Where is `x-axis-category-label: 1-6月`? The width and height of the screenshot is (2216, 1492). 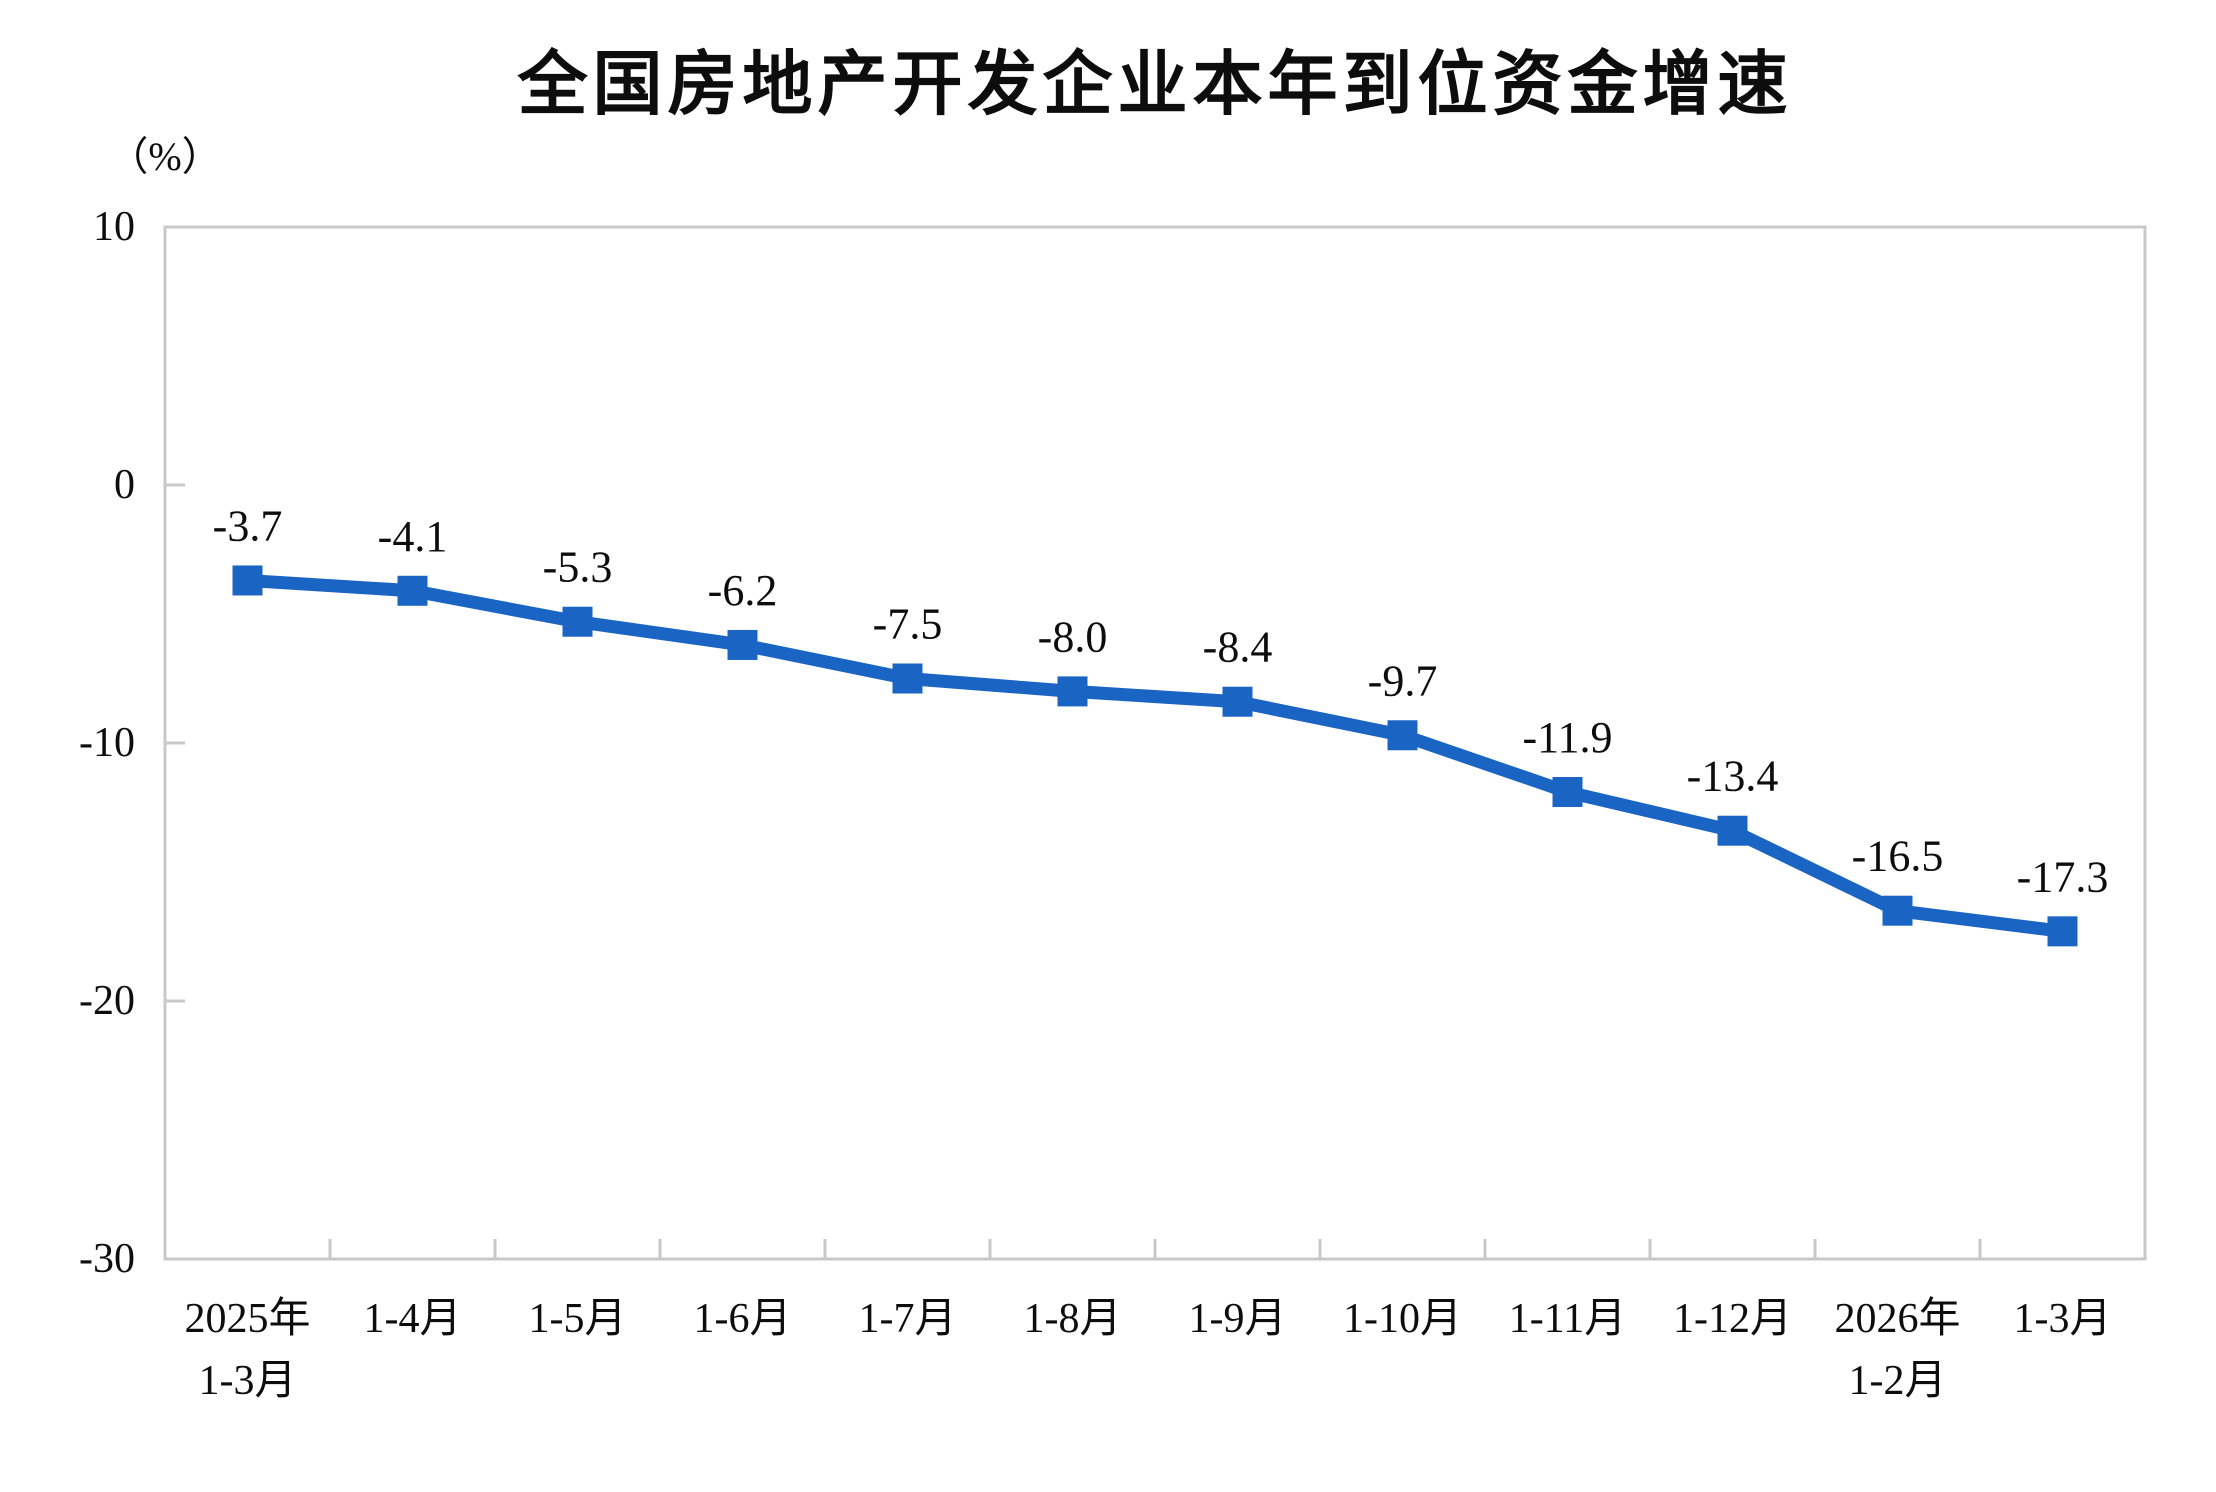
x-axis-category-label: 1-6月 is located at coordinates (743, 1319).